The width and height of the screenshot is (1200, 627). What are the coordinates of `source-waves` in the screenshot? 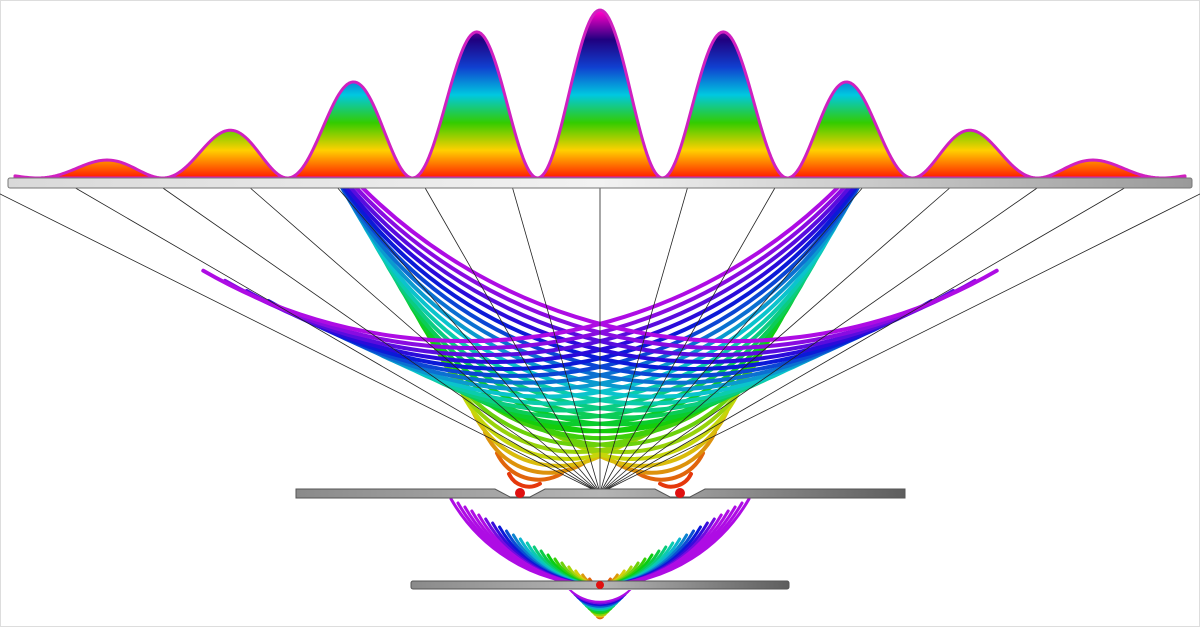 It's located at (600, 605).